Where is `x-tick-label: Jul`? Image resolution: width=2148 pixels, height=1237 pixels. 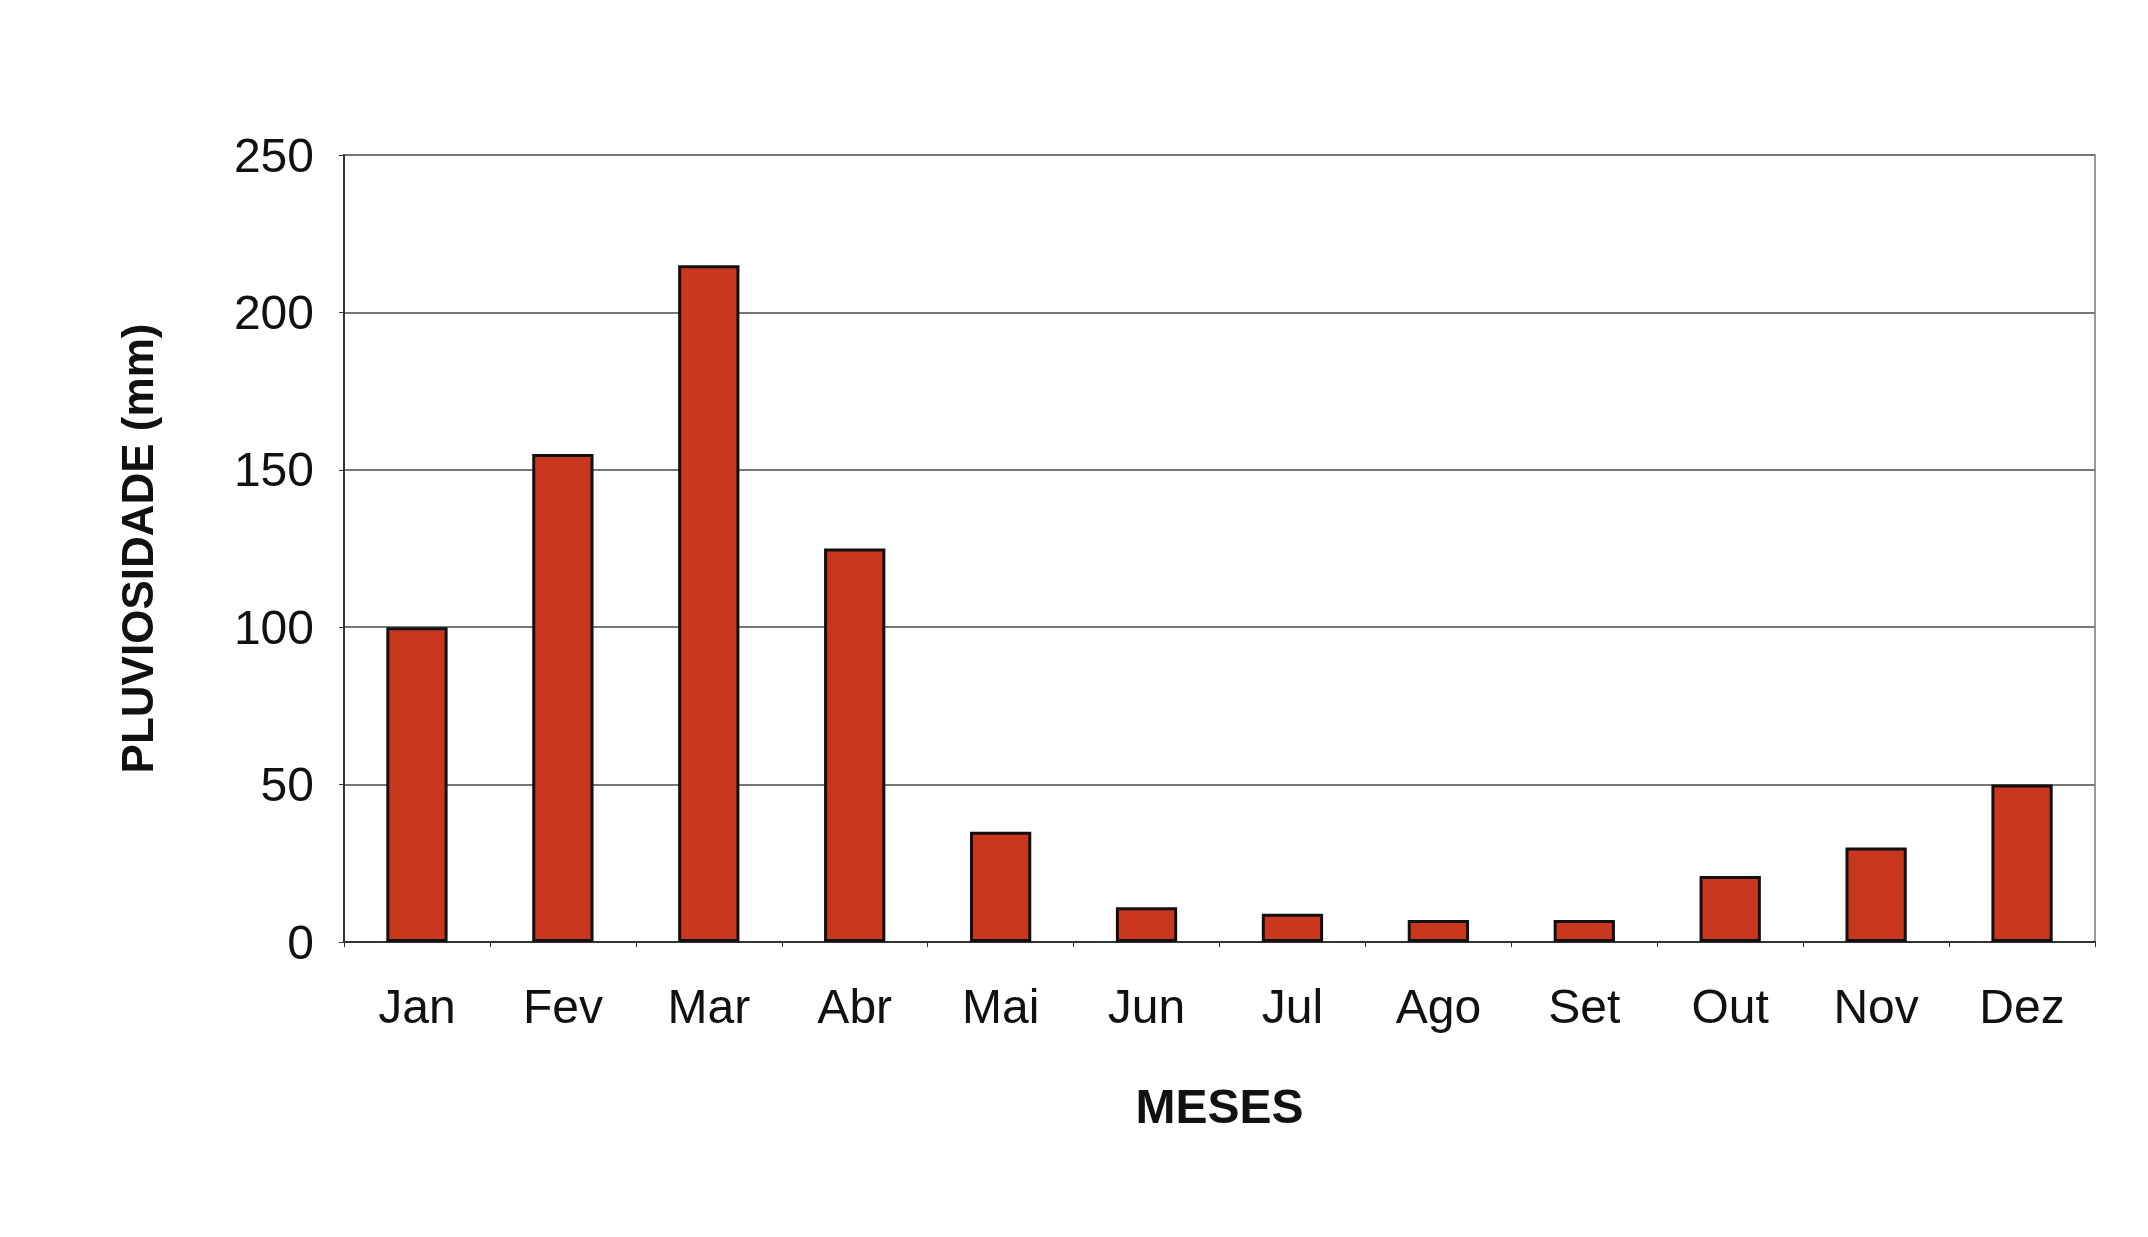 x-tick-label: Jul is located at coordinates (1292, 1006).